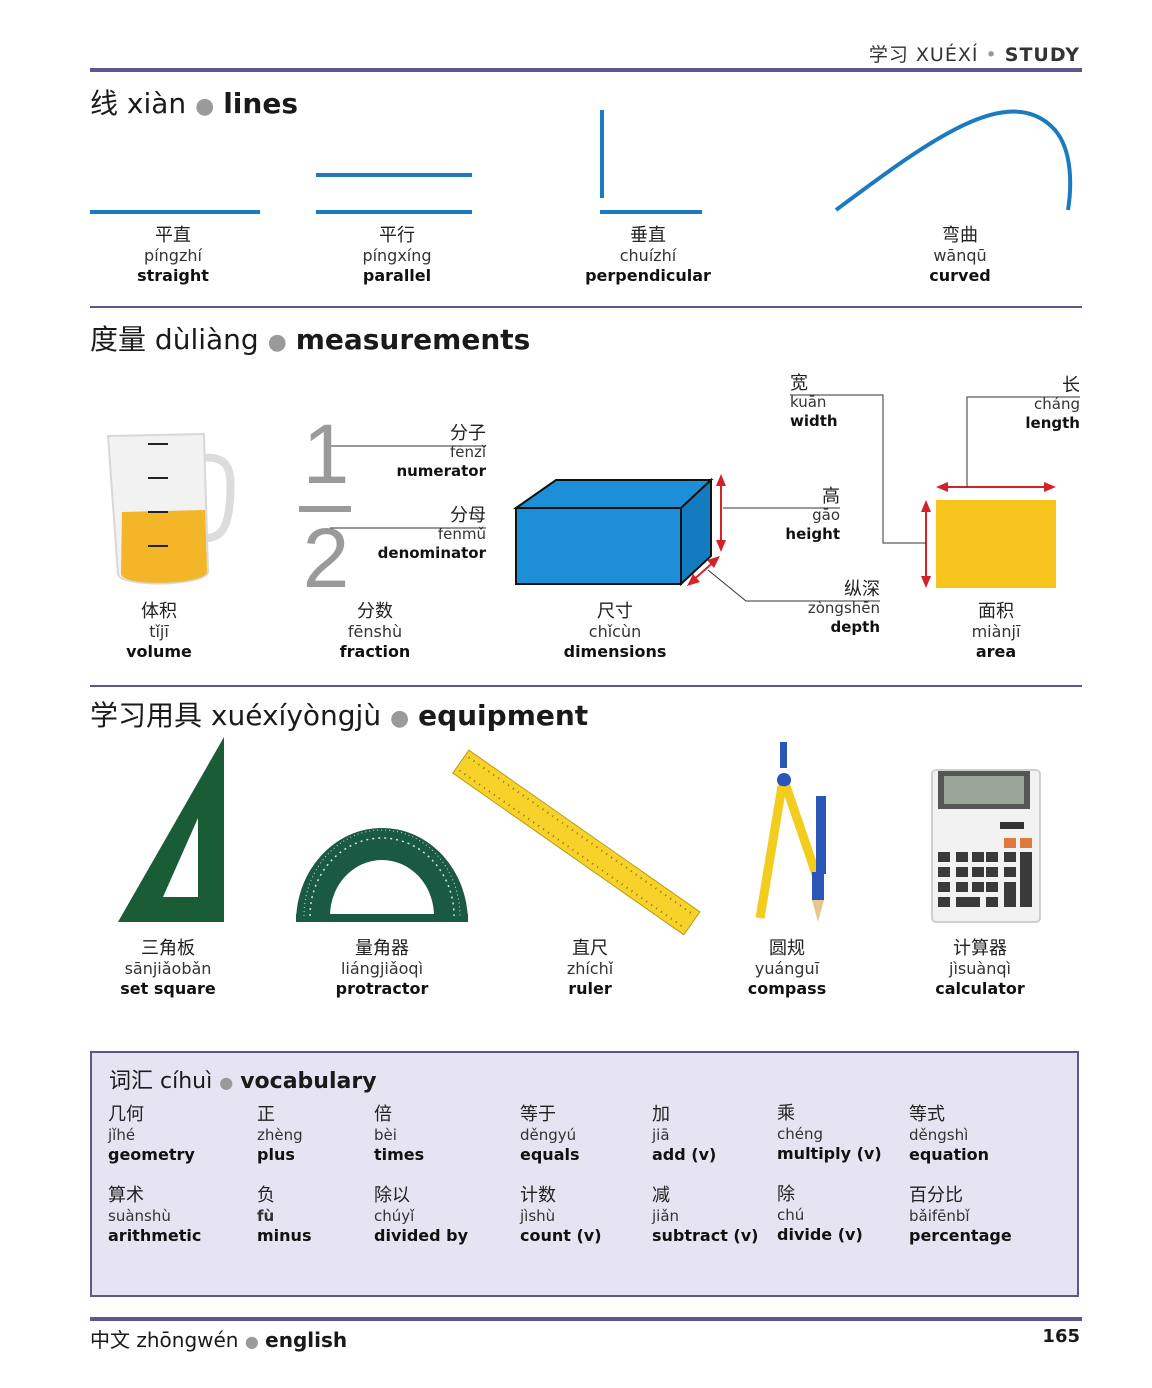 The height and width of the screenshot is (1388, 1152). I want to click on label-depth: 纵深 zòngshēn depth, so click(835, 608).